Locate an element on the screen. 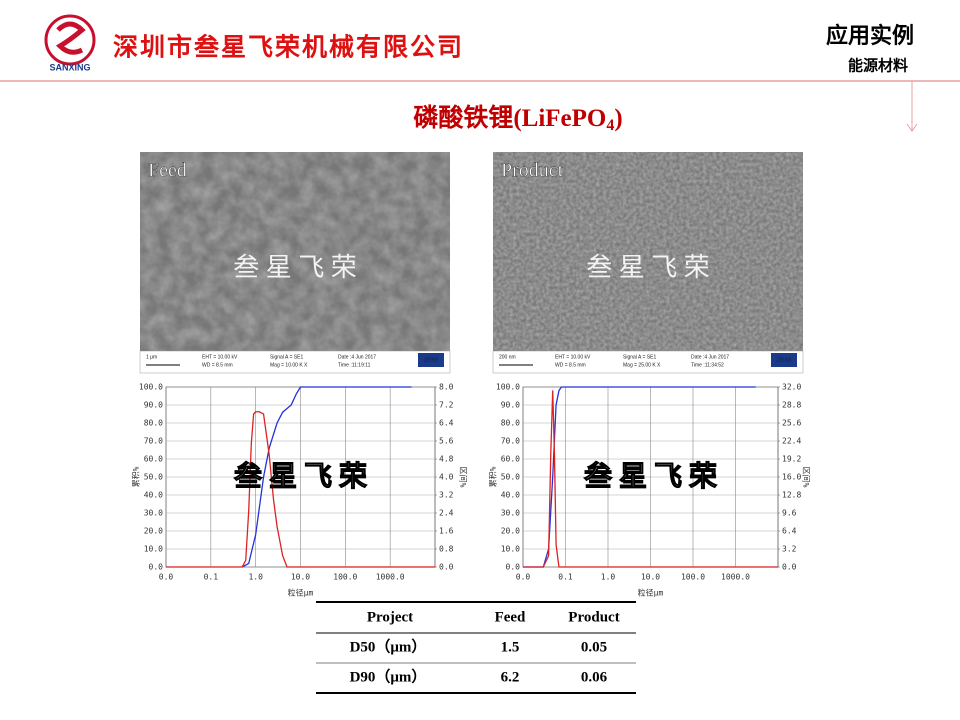 This screenshot has height=720, width=960. y2-tick-label: 0.8 is located at coordinates (446, 549).